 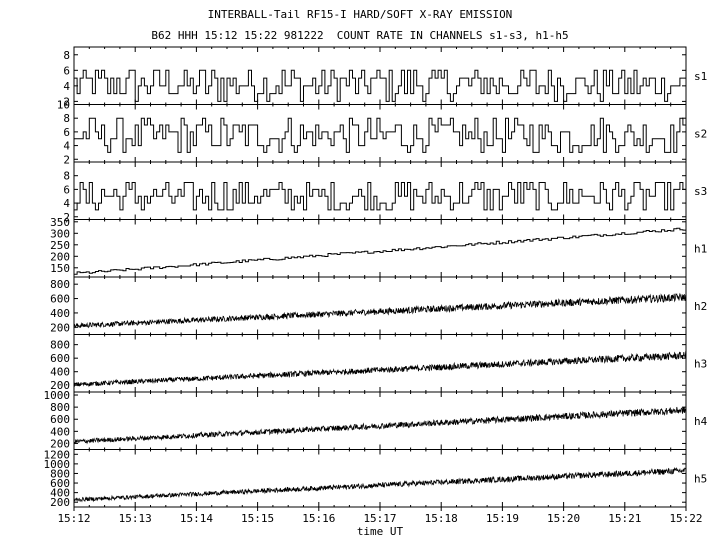 I want to click on y-tick-label-h4: 600, so click(x=60, y=419).